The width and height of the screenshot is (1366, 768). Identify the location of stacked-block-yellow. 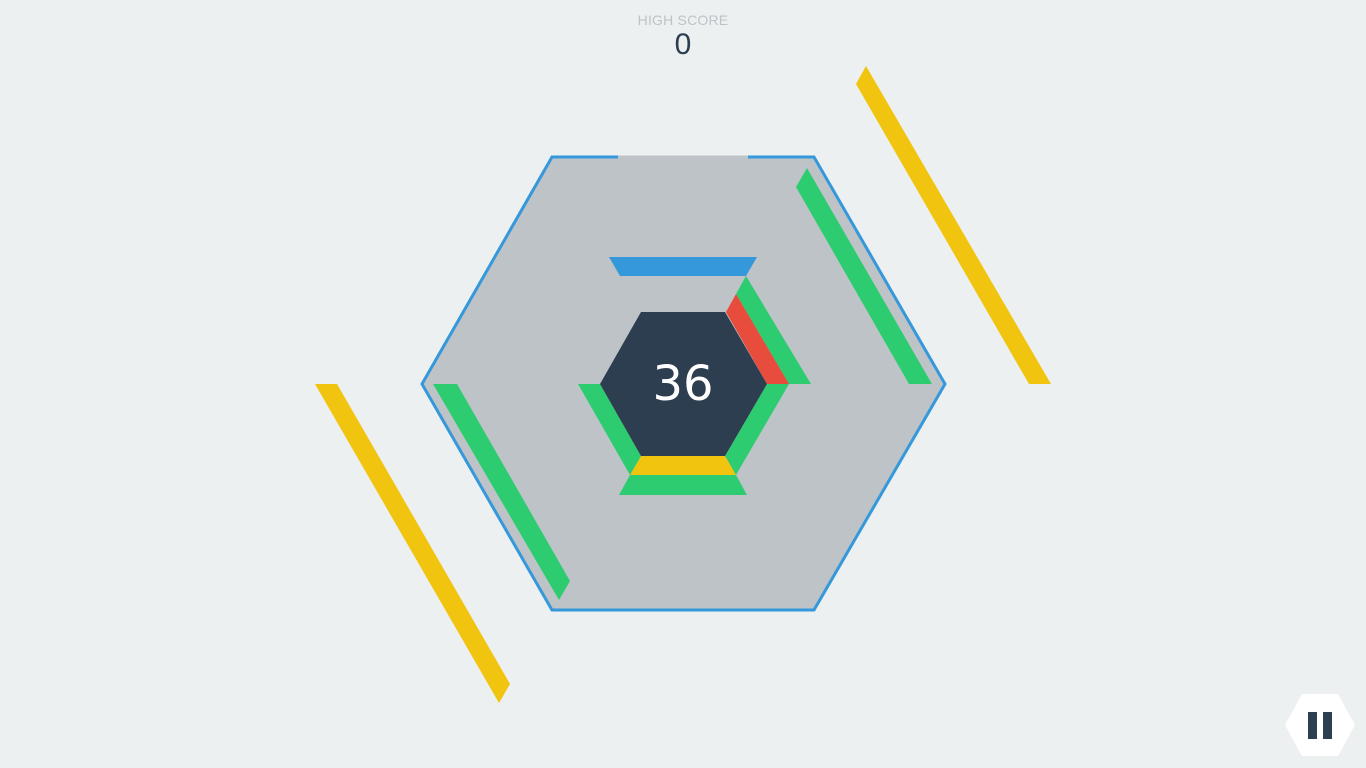
(683, 465).